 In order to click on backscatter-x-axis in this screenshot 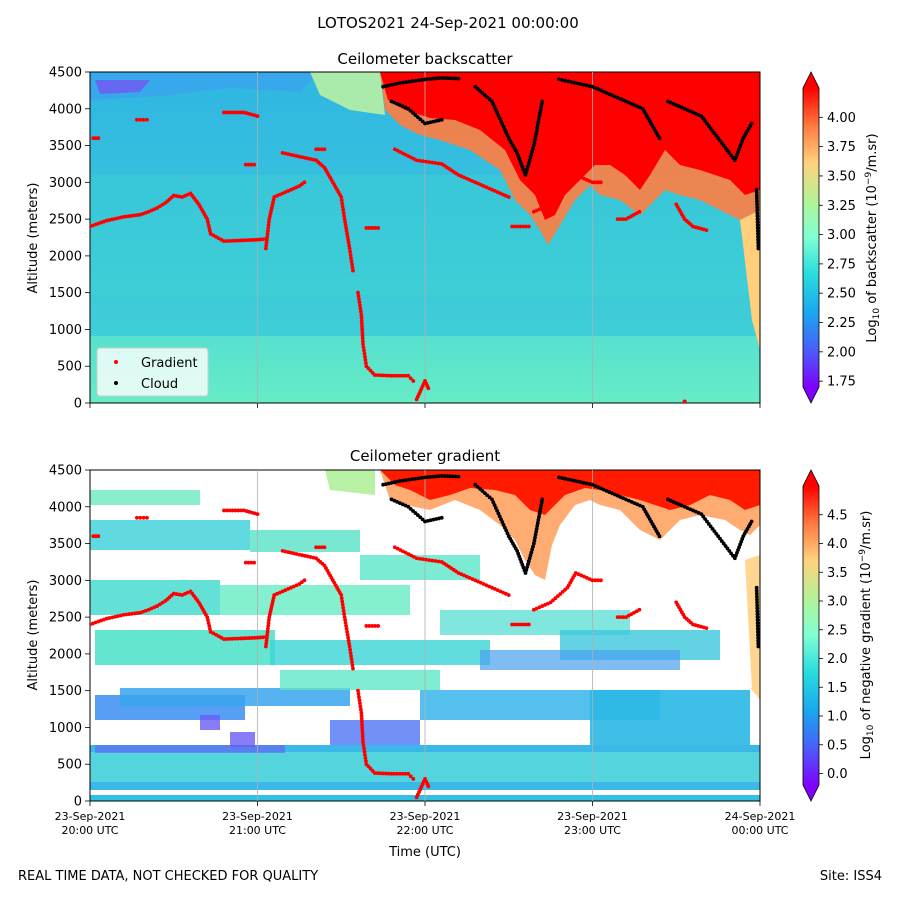, I will do `click(425, 405)`.